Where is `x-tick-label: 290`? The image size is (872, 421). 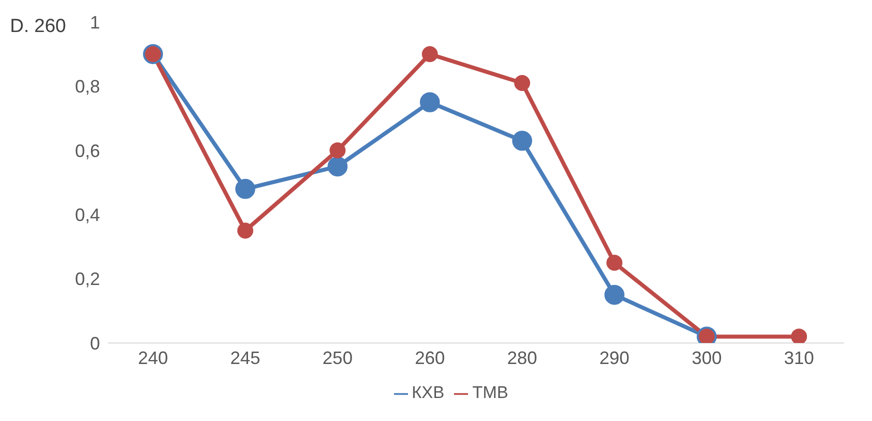
x-tick-label: 290 is located at coordinates (614, 358).